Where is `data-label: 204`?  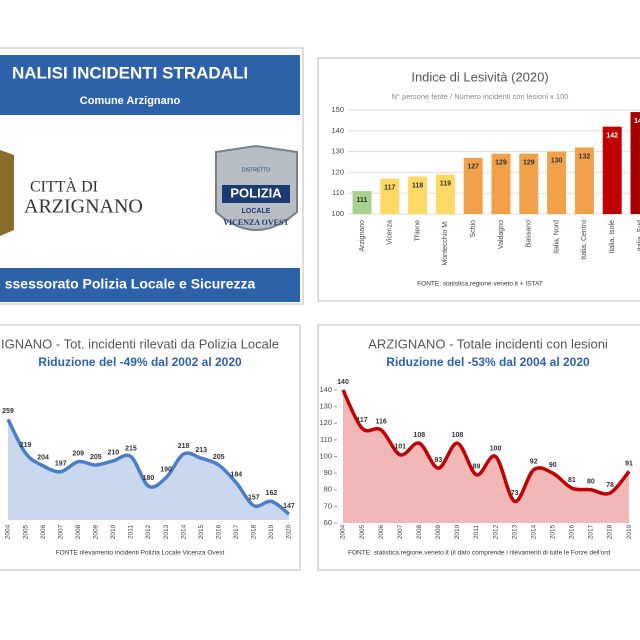 data-label: 204 is located at coordinates (43, 458).